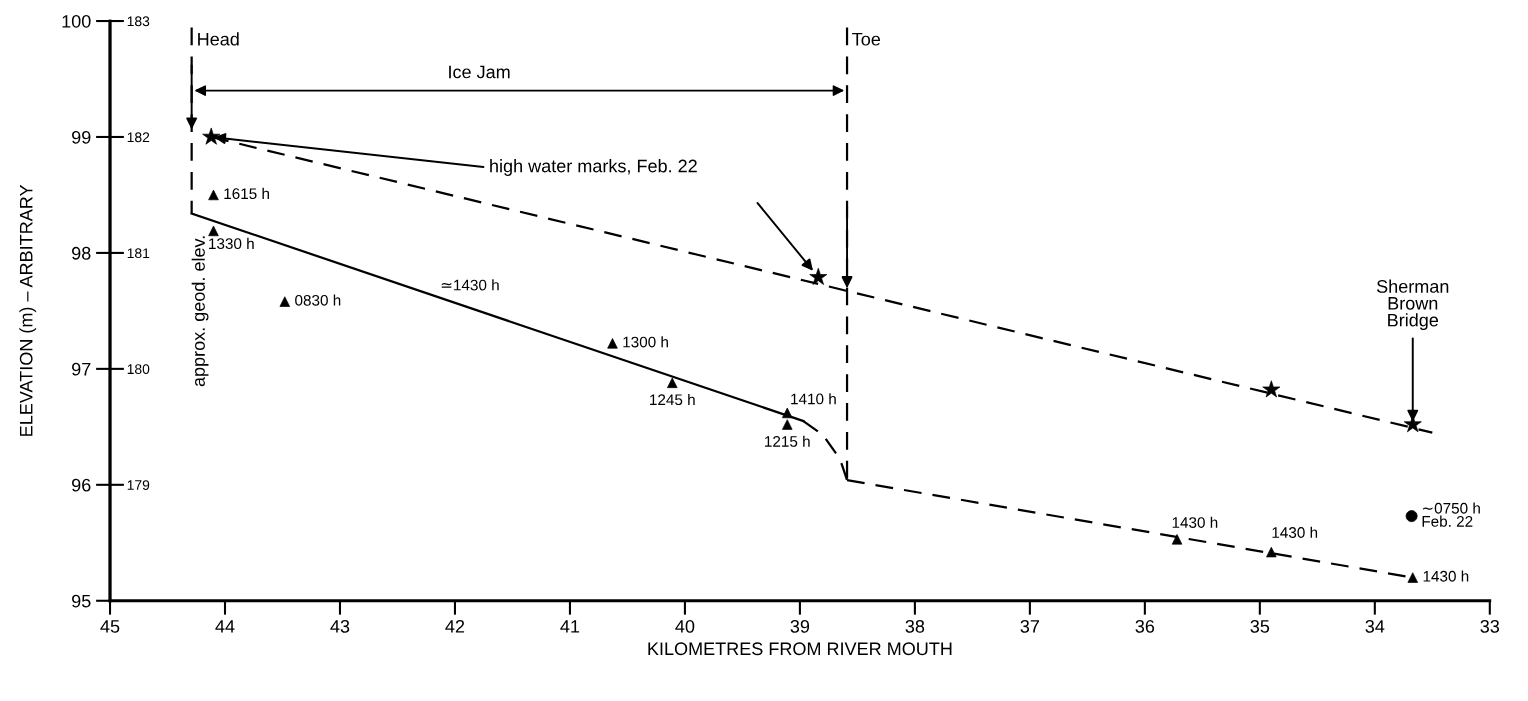 The width and height of the screenshot is (1528, 701). Describe the element at coordinates (800, 649) in the screenshot. I see `x-axis-title: KILOMETRES FROM RIVER MOUTH` at that location.